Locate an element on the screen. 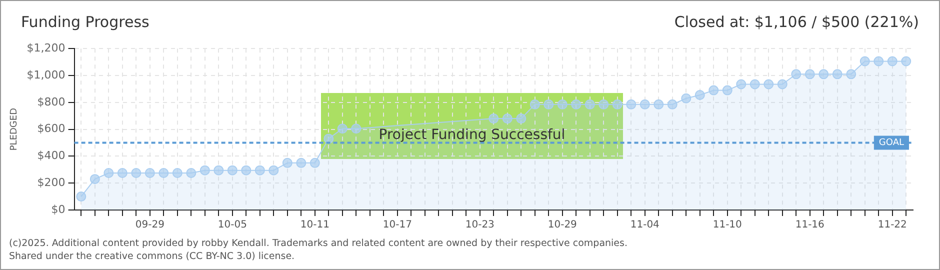 Image resolution: width=940 pixels, height=270 pixels. y-tick-label: $400 is located at coordinates (51, 155).